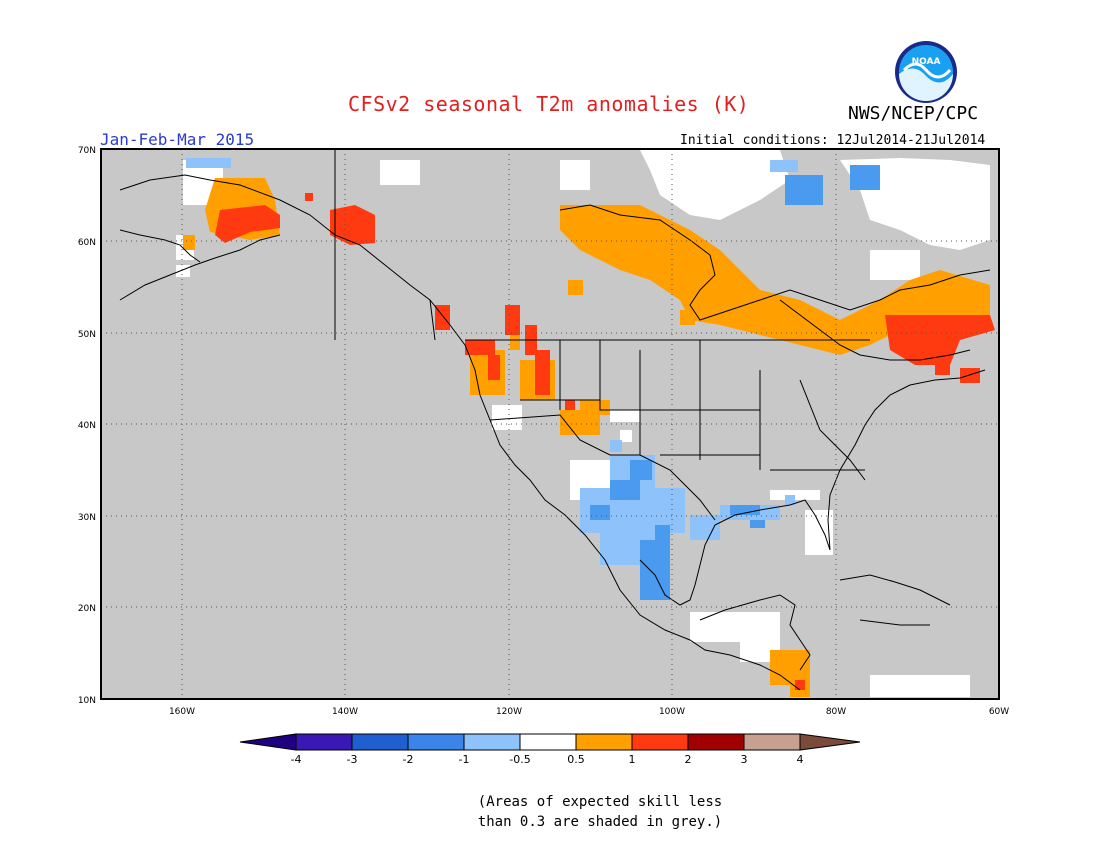  What do you see at coordinates (926, 72) in the screenshot?
I see `noaa-logo: NOAA` at bounding box center [926, 72].